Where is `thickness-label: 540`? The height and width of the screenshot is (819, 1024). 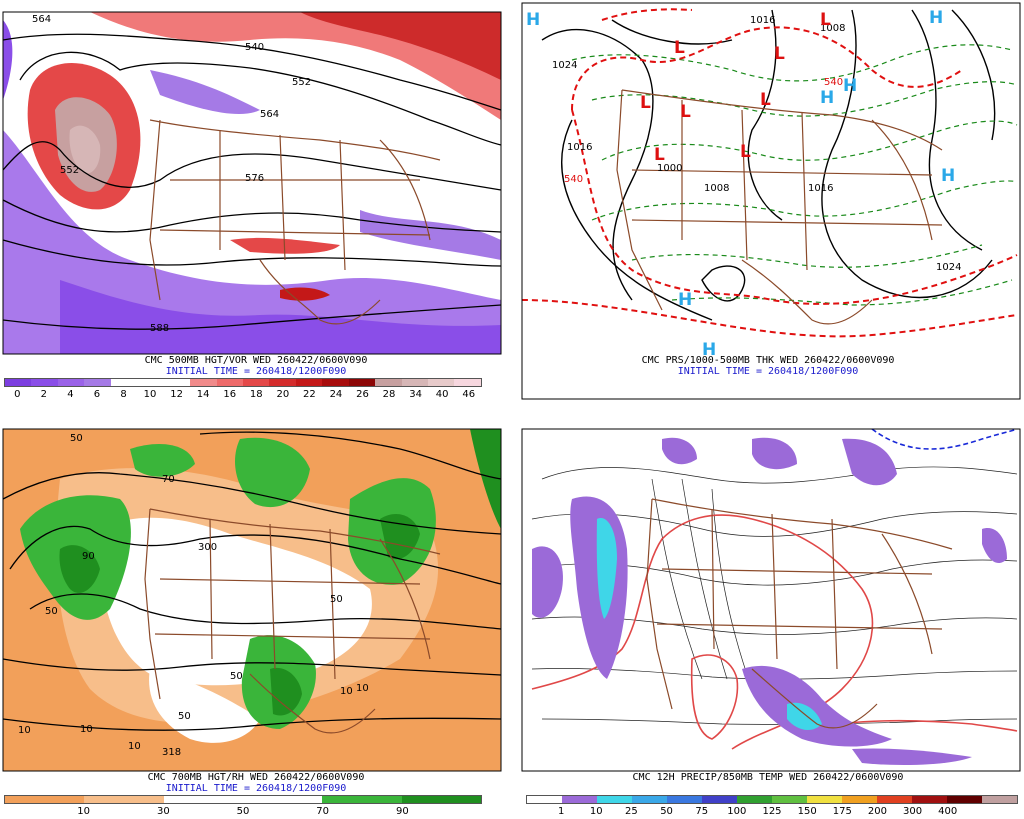
thickness-label: 540 is located at coordinates (833, 82).